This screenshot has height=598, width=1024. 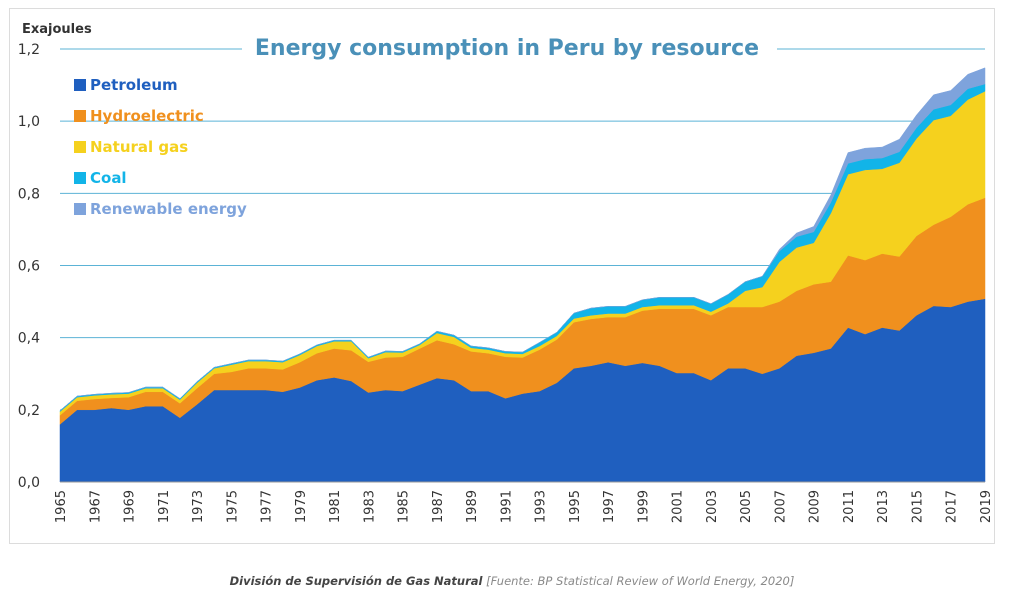 I want to click on x-tick-label: 1971, so click(x=164, y=506).